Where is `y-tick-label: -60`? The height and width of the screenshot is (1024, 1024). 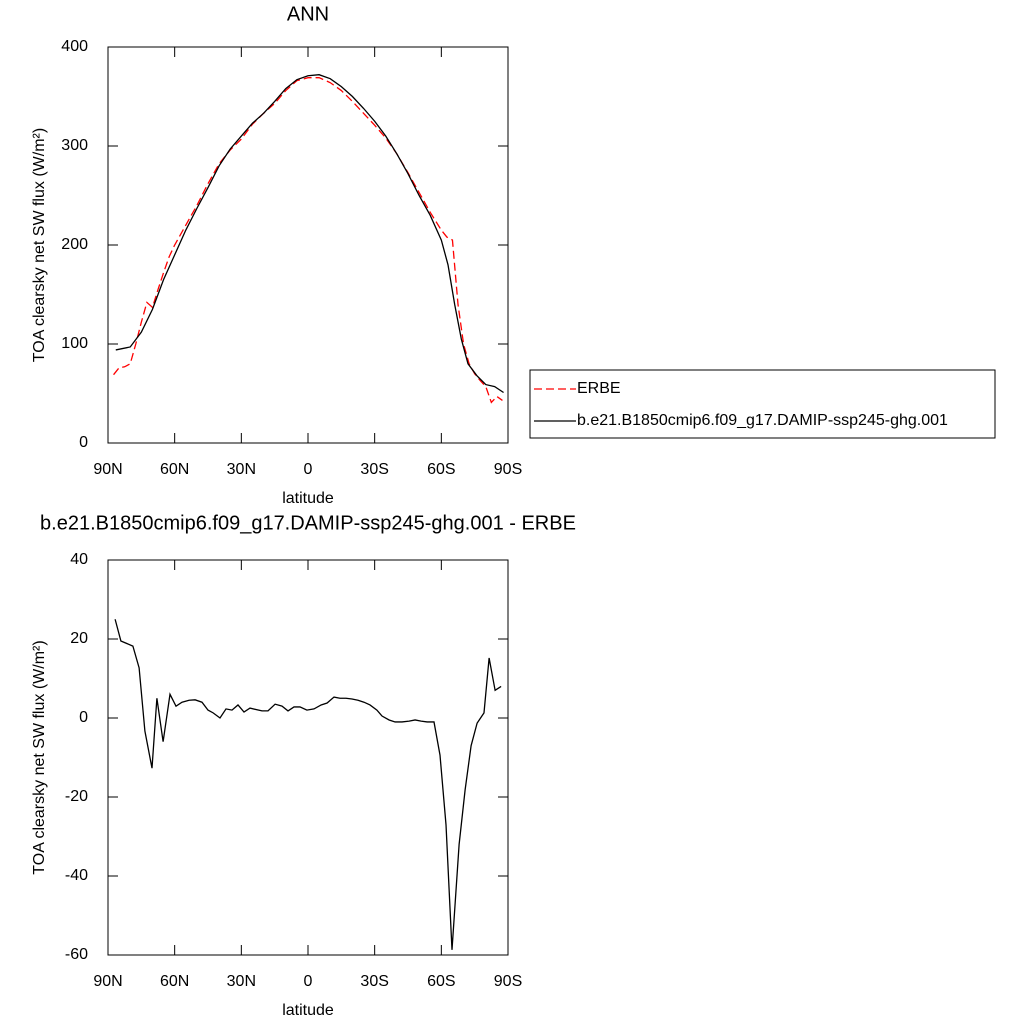
y-tick-label: -60 is located at coordinates (76, 954).